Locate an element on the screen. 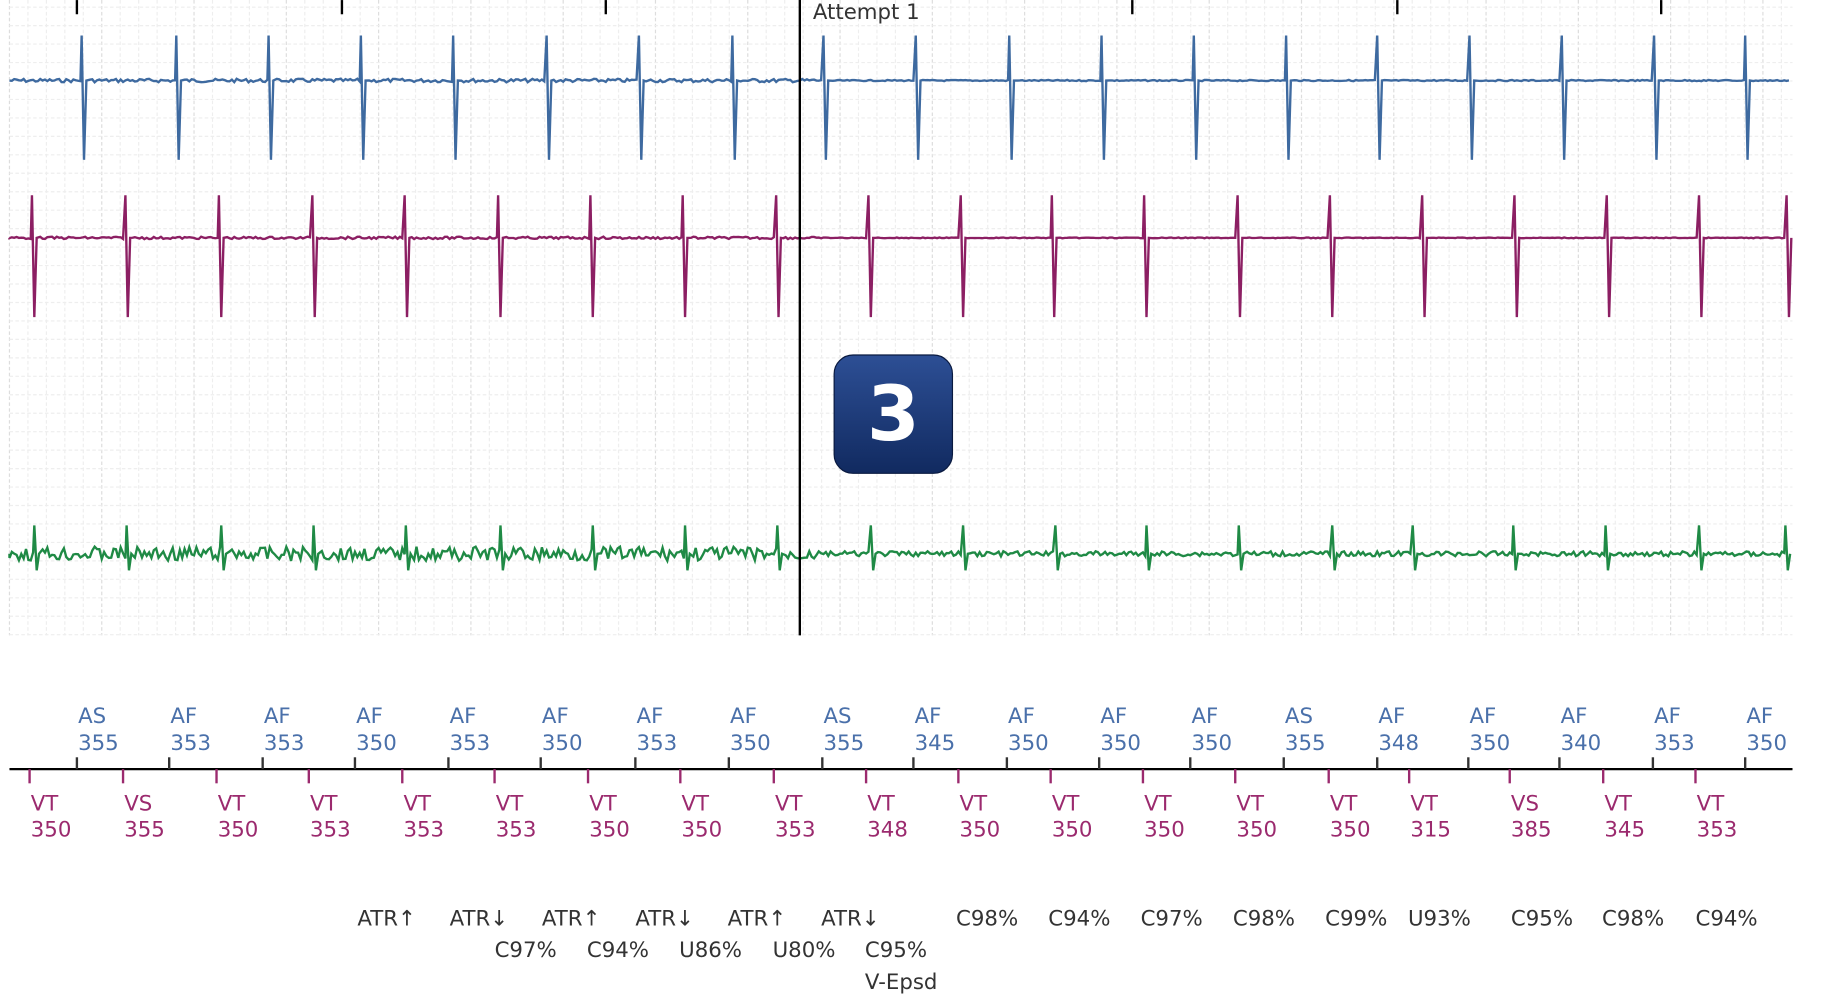 Image resolution: width=1828 pixels, height=1007 pixels. badge is located at coordinates (893, 414).